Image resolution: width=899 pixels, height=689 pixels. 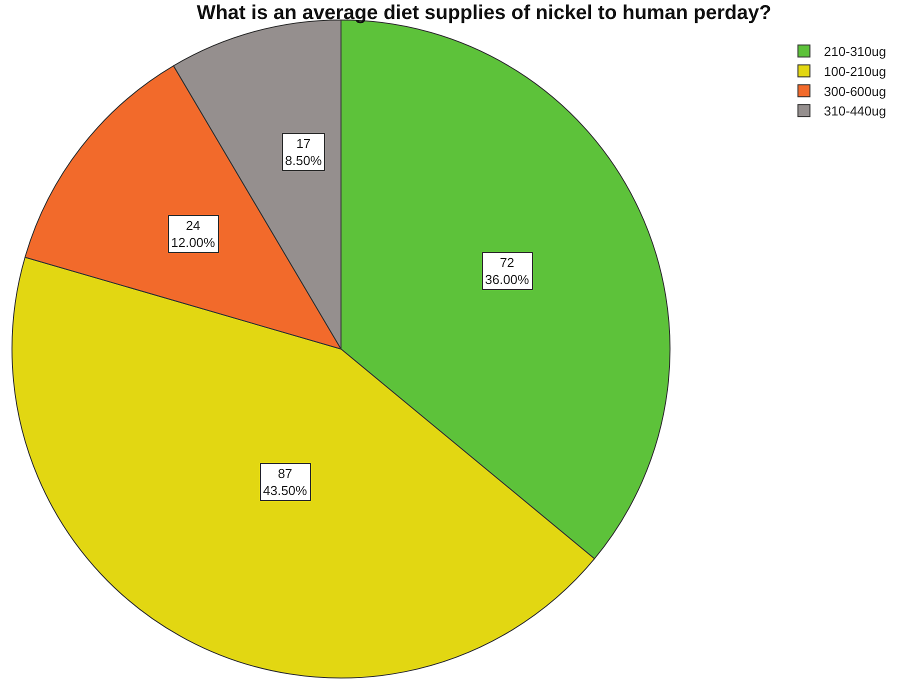 What do you see at coordinates (484, 13) in the screenshot?
I see `chart-title: What is an average diet supplies of nickel to human perday?` at bounding box center [484, 13].